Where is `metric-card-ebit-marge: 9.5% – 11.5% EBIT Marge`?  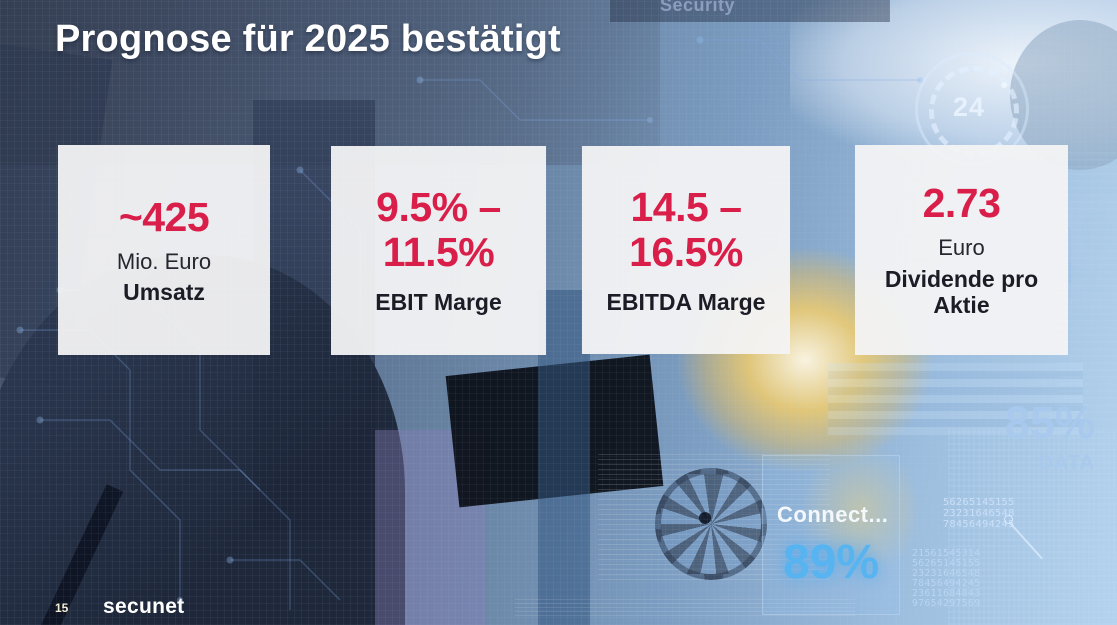 metric-card-ebit-marge: 9.5% – 11.5% EBIT Marge is located at coordinates (438, 250).